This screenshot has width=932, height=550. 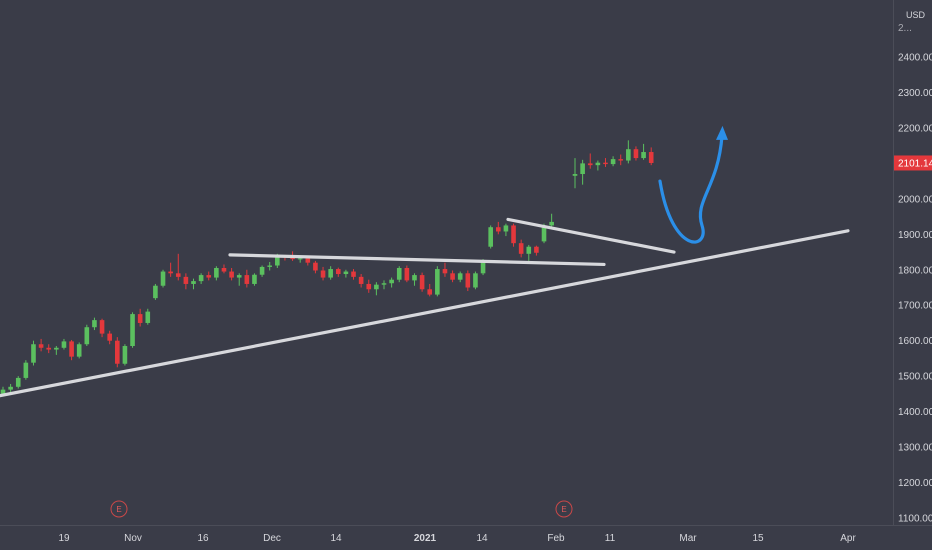 I want to click on x-tick-label: 2021, so click(x=425, y=538).